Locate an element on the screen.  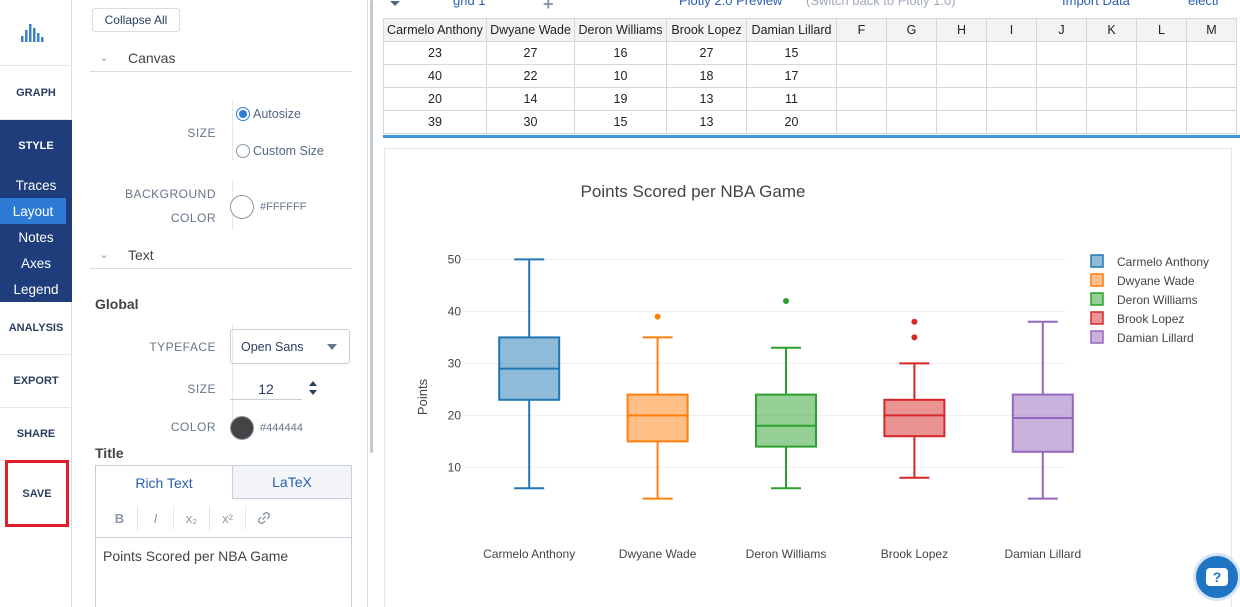
grid-cell: 17 is located at coordinates (791, 76).